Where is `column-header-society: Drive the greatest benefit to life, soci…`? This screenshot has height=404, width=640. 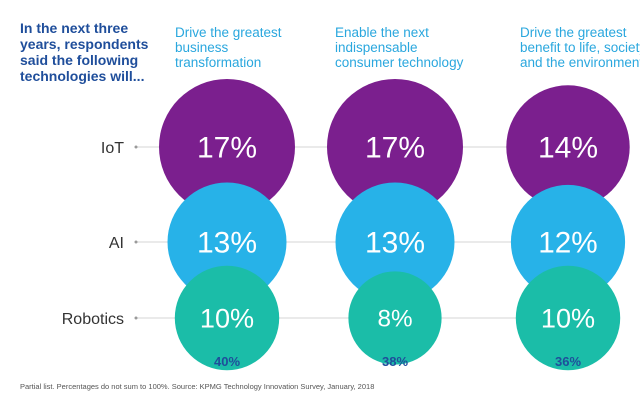
column-header-society: Drive the greatest benefit to life, soci… is located at coordinates (580, 47).